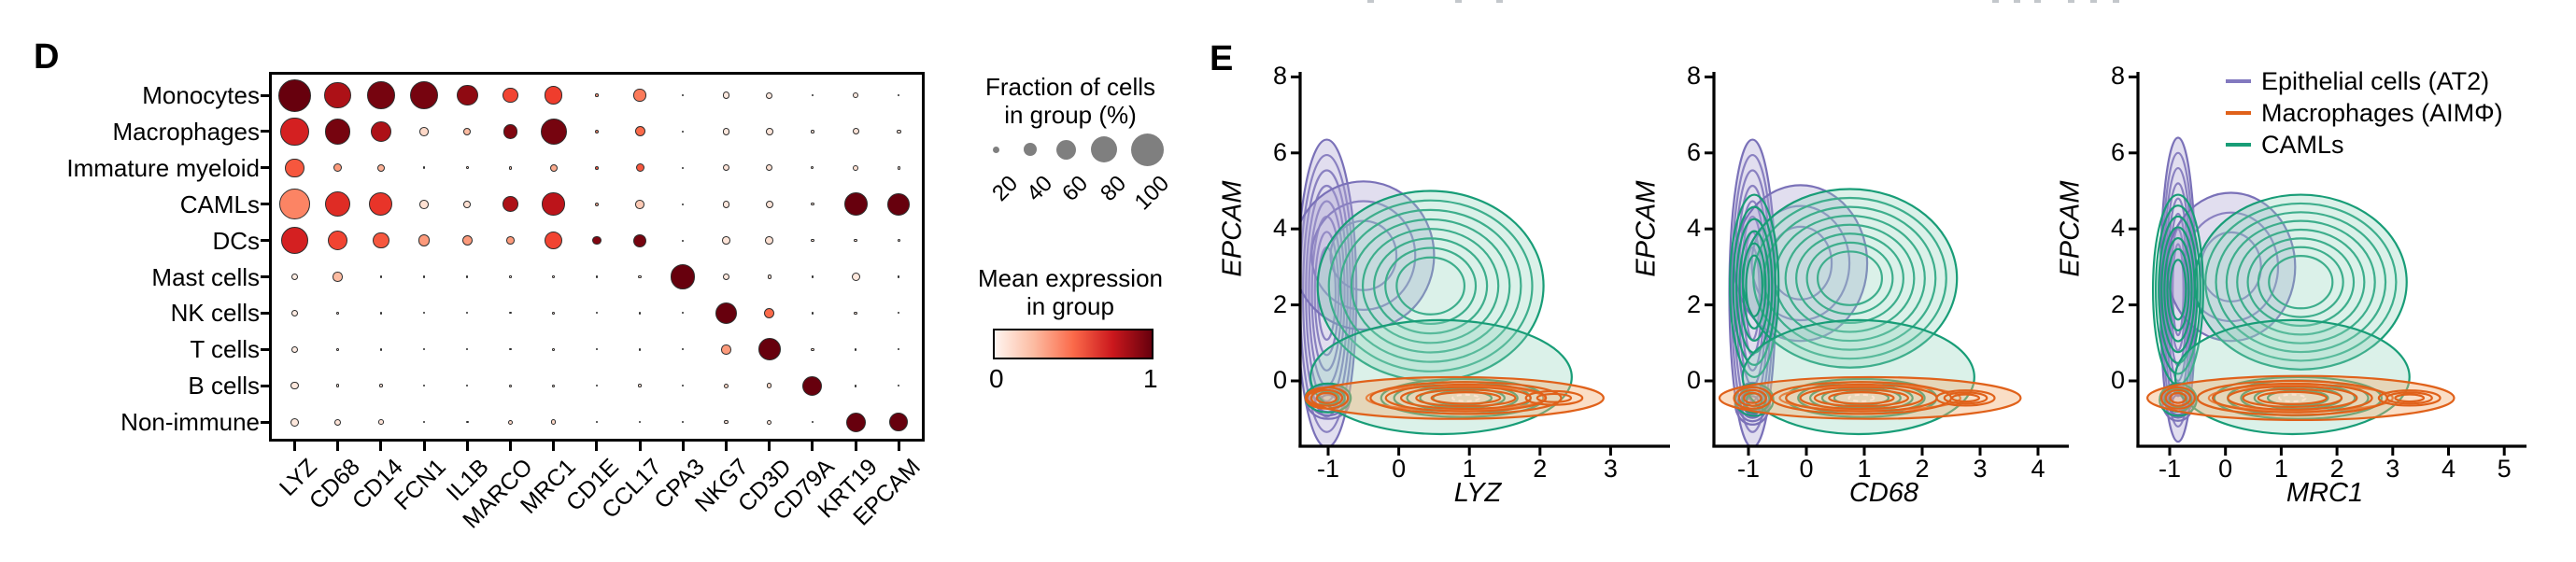  What do you see at coordinates (47, 57) in the screenshot?
I see `panel-d-letter: D` at bounding box center [47, 57].